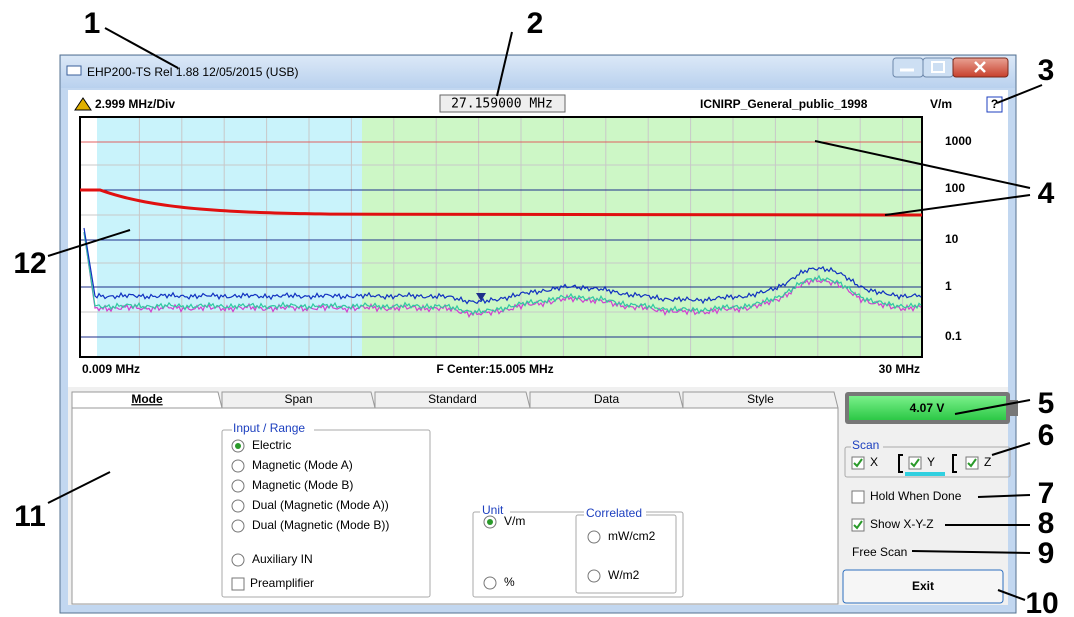  I want to click on callout-number: 6, so click(1046, 435).